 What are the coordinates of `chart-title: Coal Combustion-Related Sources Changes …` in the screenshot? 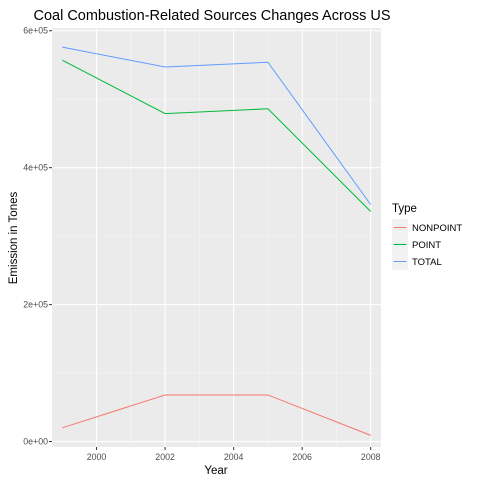 It's located at (211, 16).